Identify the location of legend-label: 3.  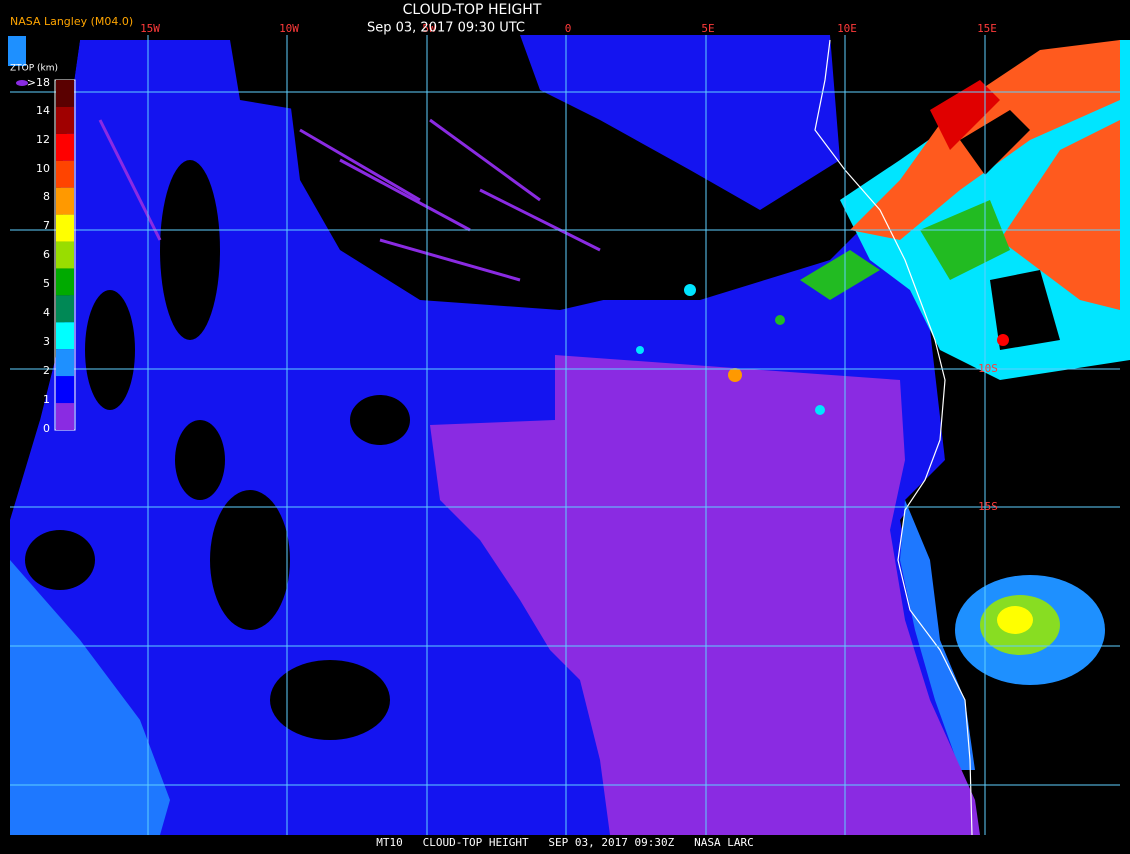
(46, 341).